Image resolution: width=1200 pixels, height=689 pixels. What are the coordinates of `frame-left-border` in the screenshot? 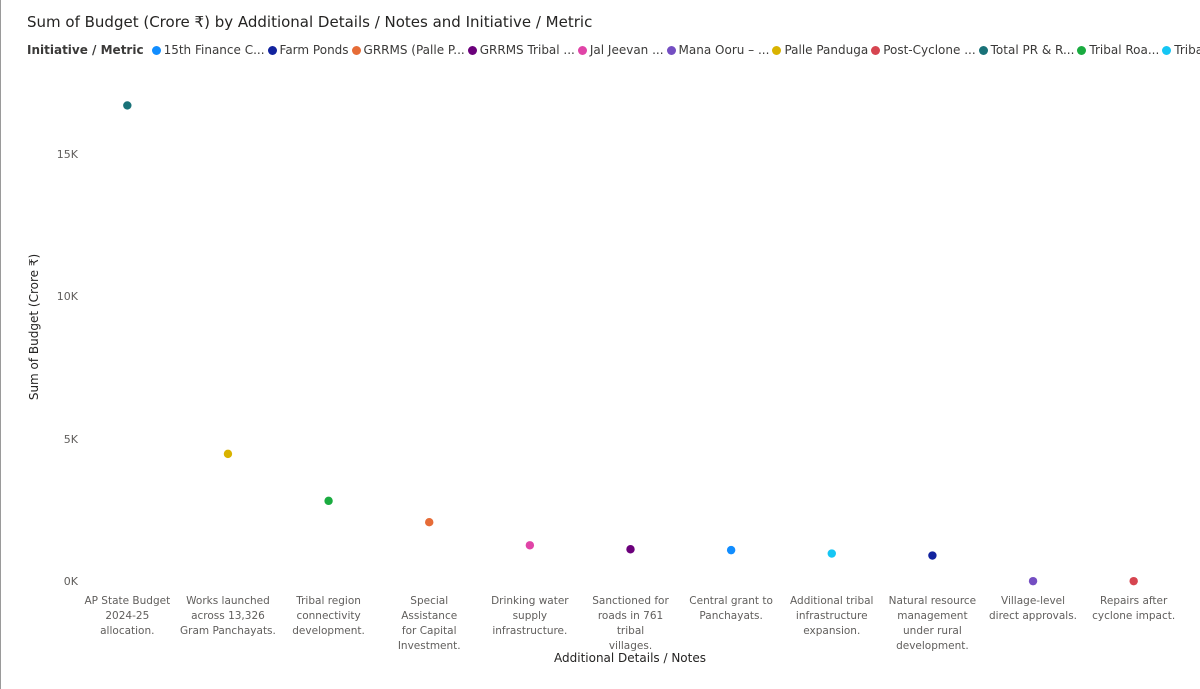 It's located at (0, 344).